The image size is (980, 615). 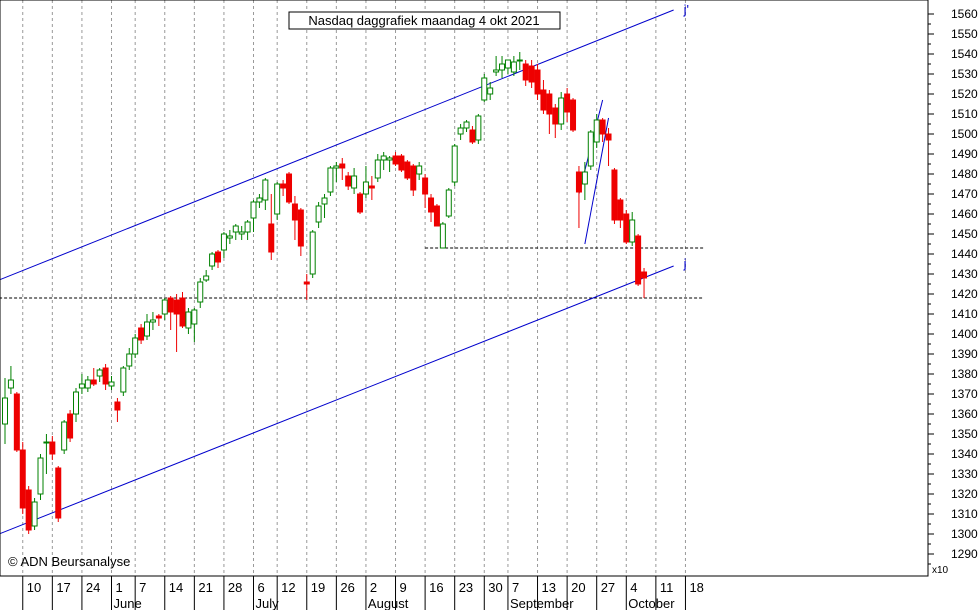 What do you see at coordinates (964, 314) in the screenshot?
I see `y-tick-label-12: 1410` at bounding box center [964, 314].